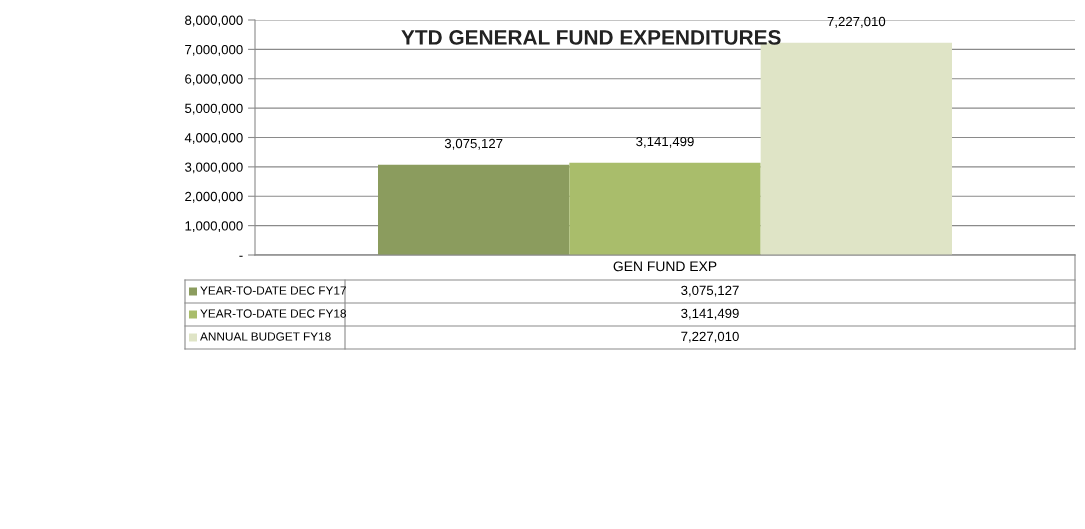  What do you see at coordinates (710, 291) in the screenshot?
I see `text: 3,075,127` at bounding box center [710, 291].